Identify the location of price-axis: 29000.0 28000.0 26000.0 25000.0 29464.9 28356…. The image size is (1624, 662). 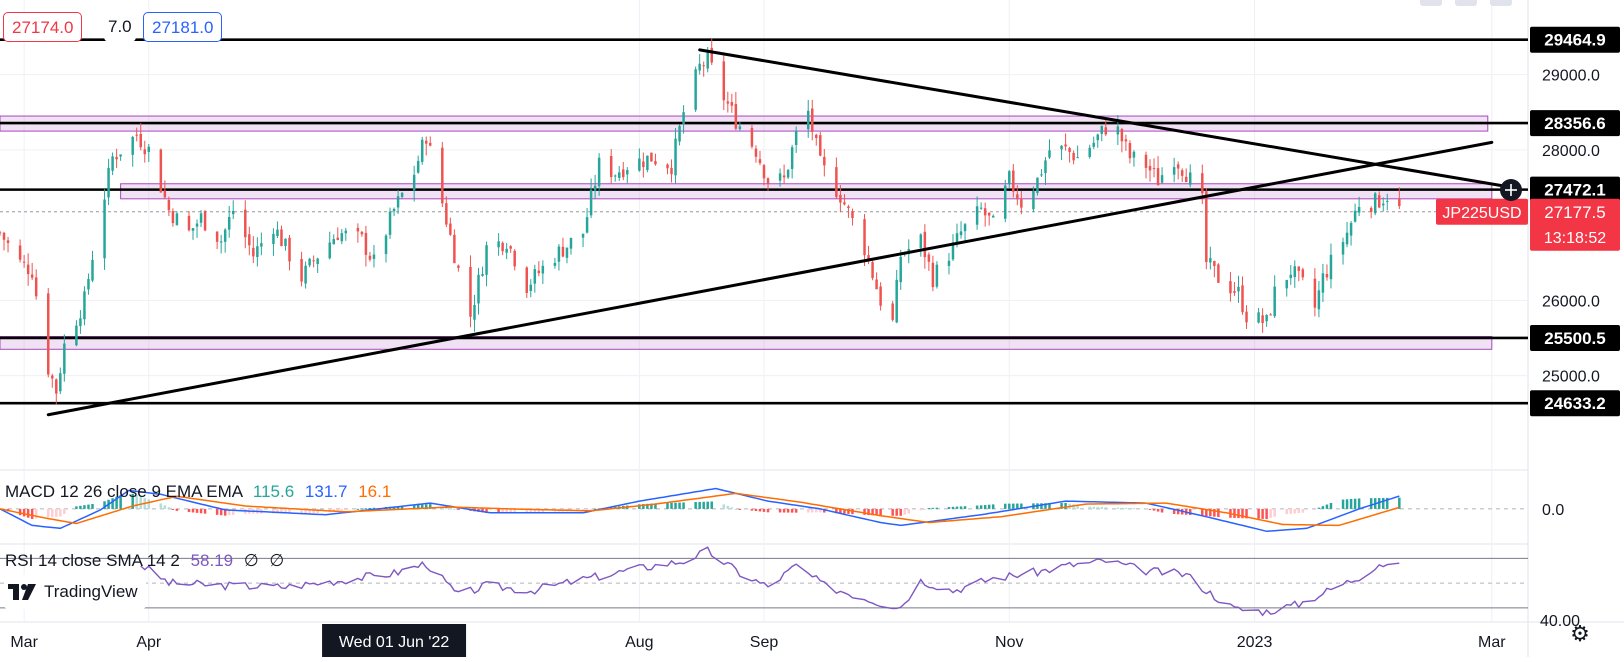
(1528, 221).